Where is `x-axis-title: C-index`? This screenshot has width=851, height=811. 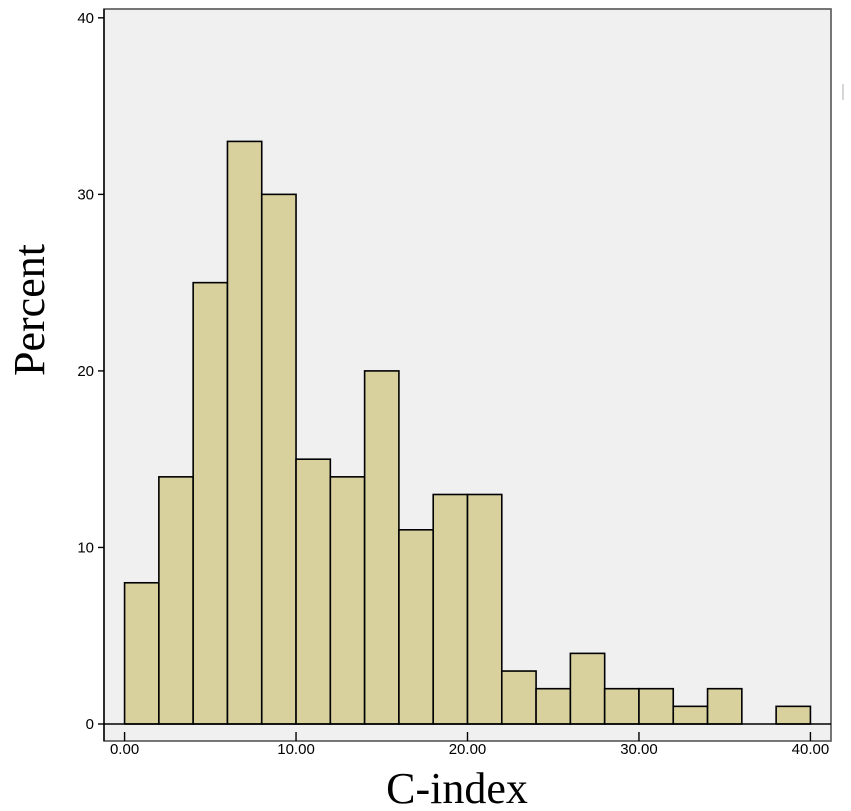
x-axis-title: C-index is located at coordinates (457, 787).